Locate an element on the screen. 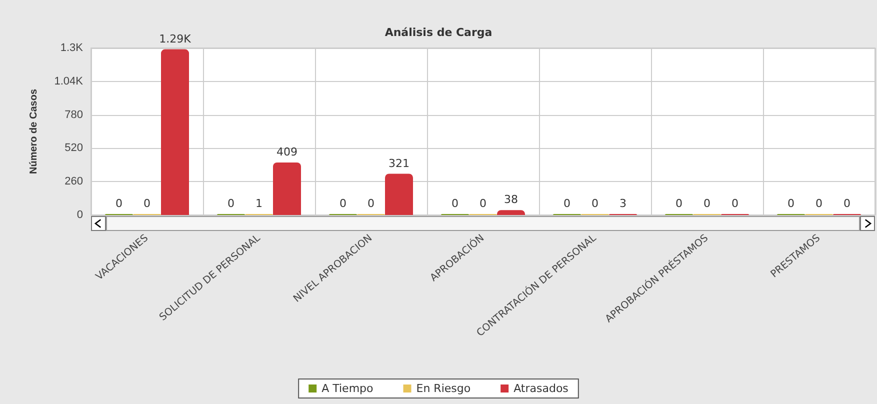  legend-label: En Riesgo is located at coordinates (443, 388).